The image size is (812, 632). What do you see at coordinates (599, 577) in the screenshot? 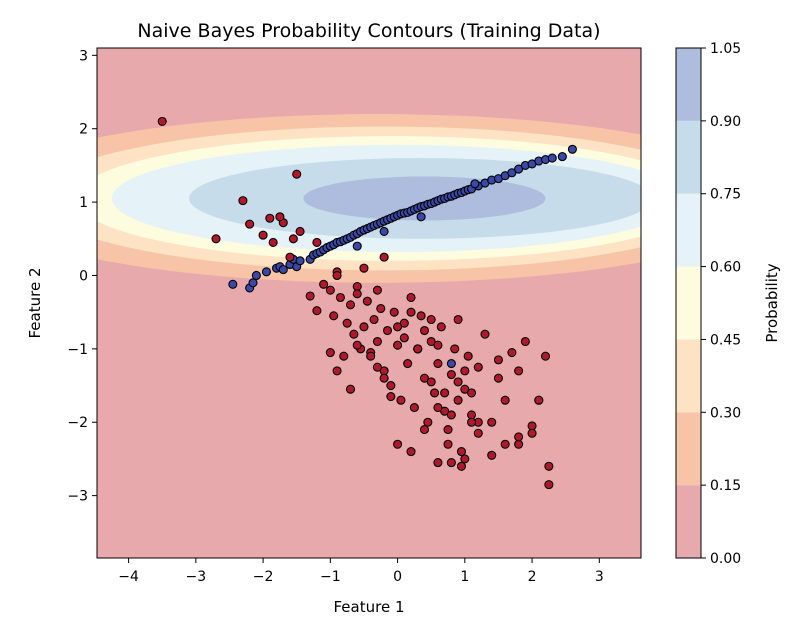
I see `x-tick-label: 3` at bounding box center [599, 577].